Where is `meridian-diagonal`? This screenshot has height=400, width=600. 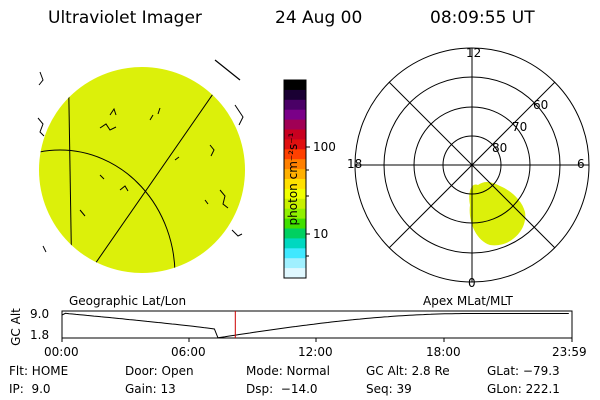
meridian-diagonal is located at coordinates (472, 165).